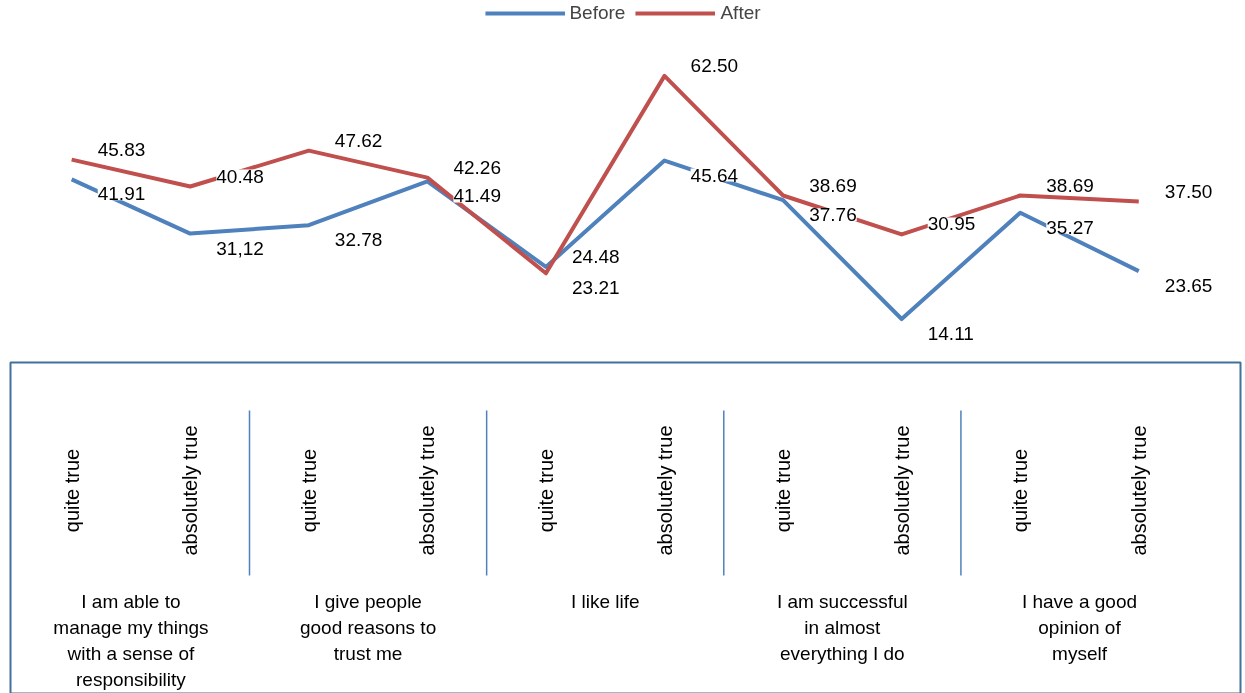  Describe the element at coordinates (951, 224) in the screenshot. I see `data-label: 30.95` at that location.